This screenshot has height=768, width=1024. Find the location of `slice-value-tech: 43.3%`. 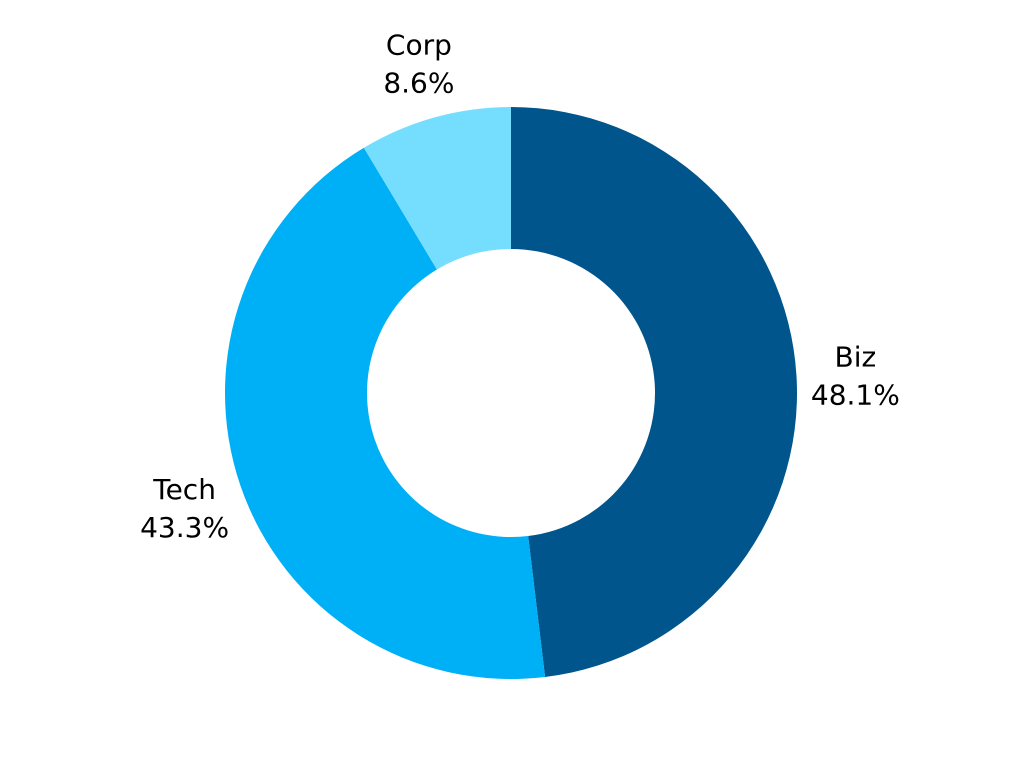

slice-value-tech: 43.3% is located at coordinates (184, 527).